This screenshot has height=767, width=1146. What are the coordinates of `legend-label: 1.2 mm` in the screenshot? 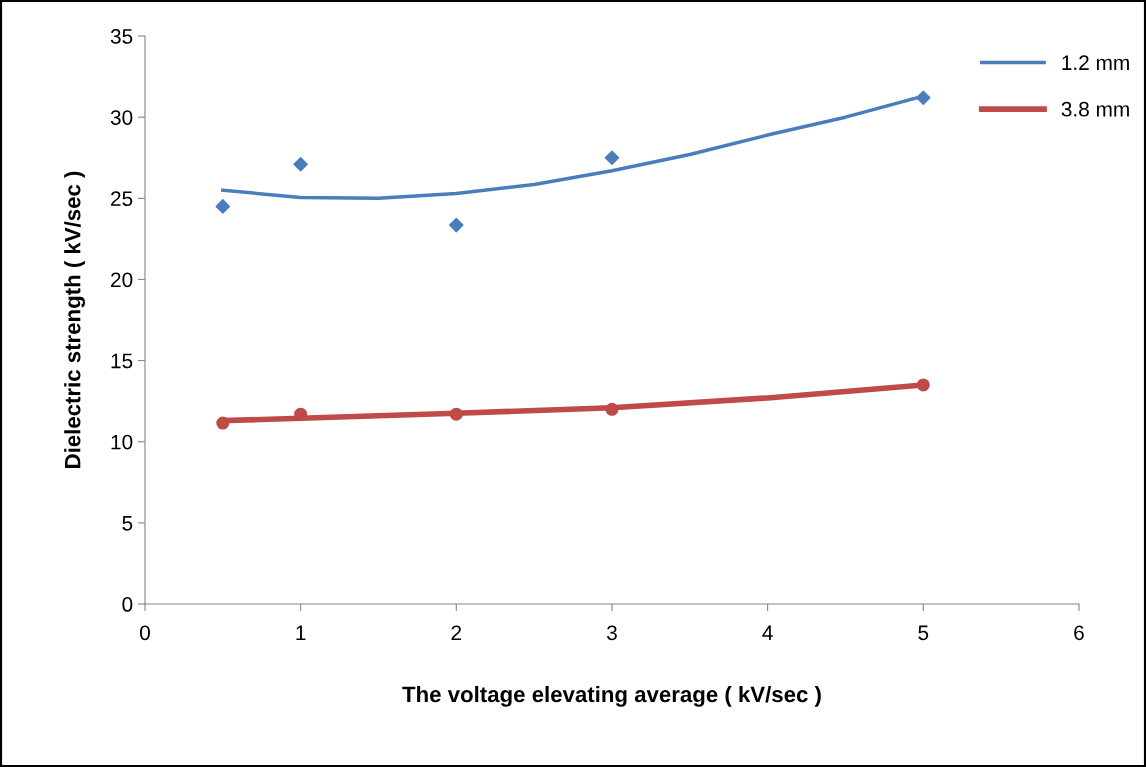 It's located at (1095, 62).